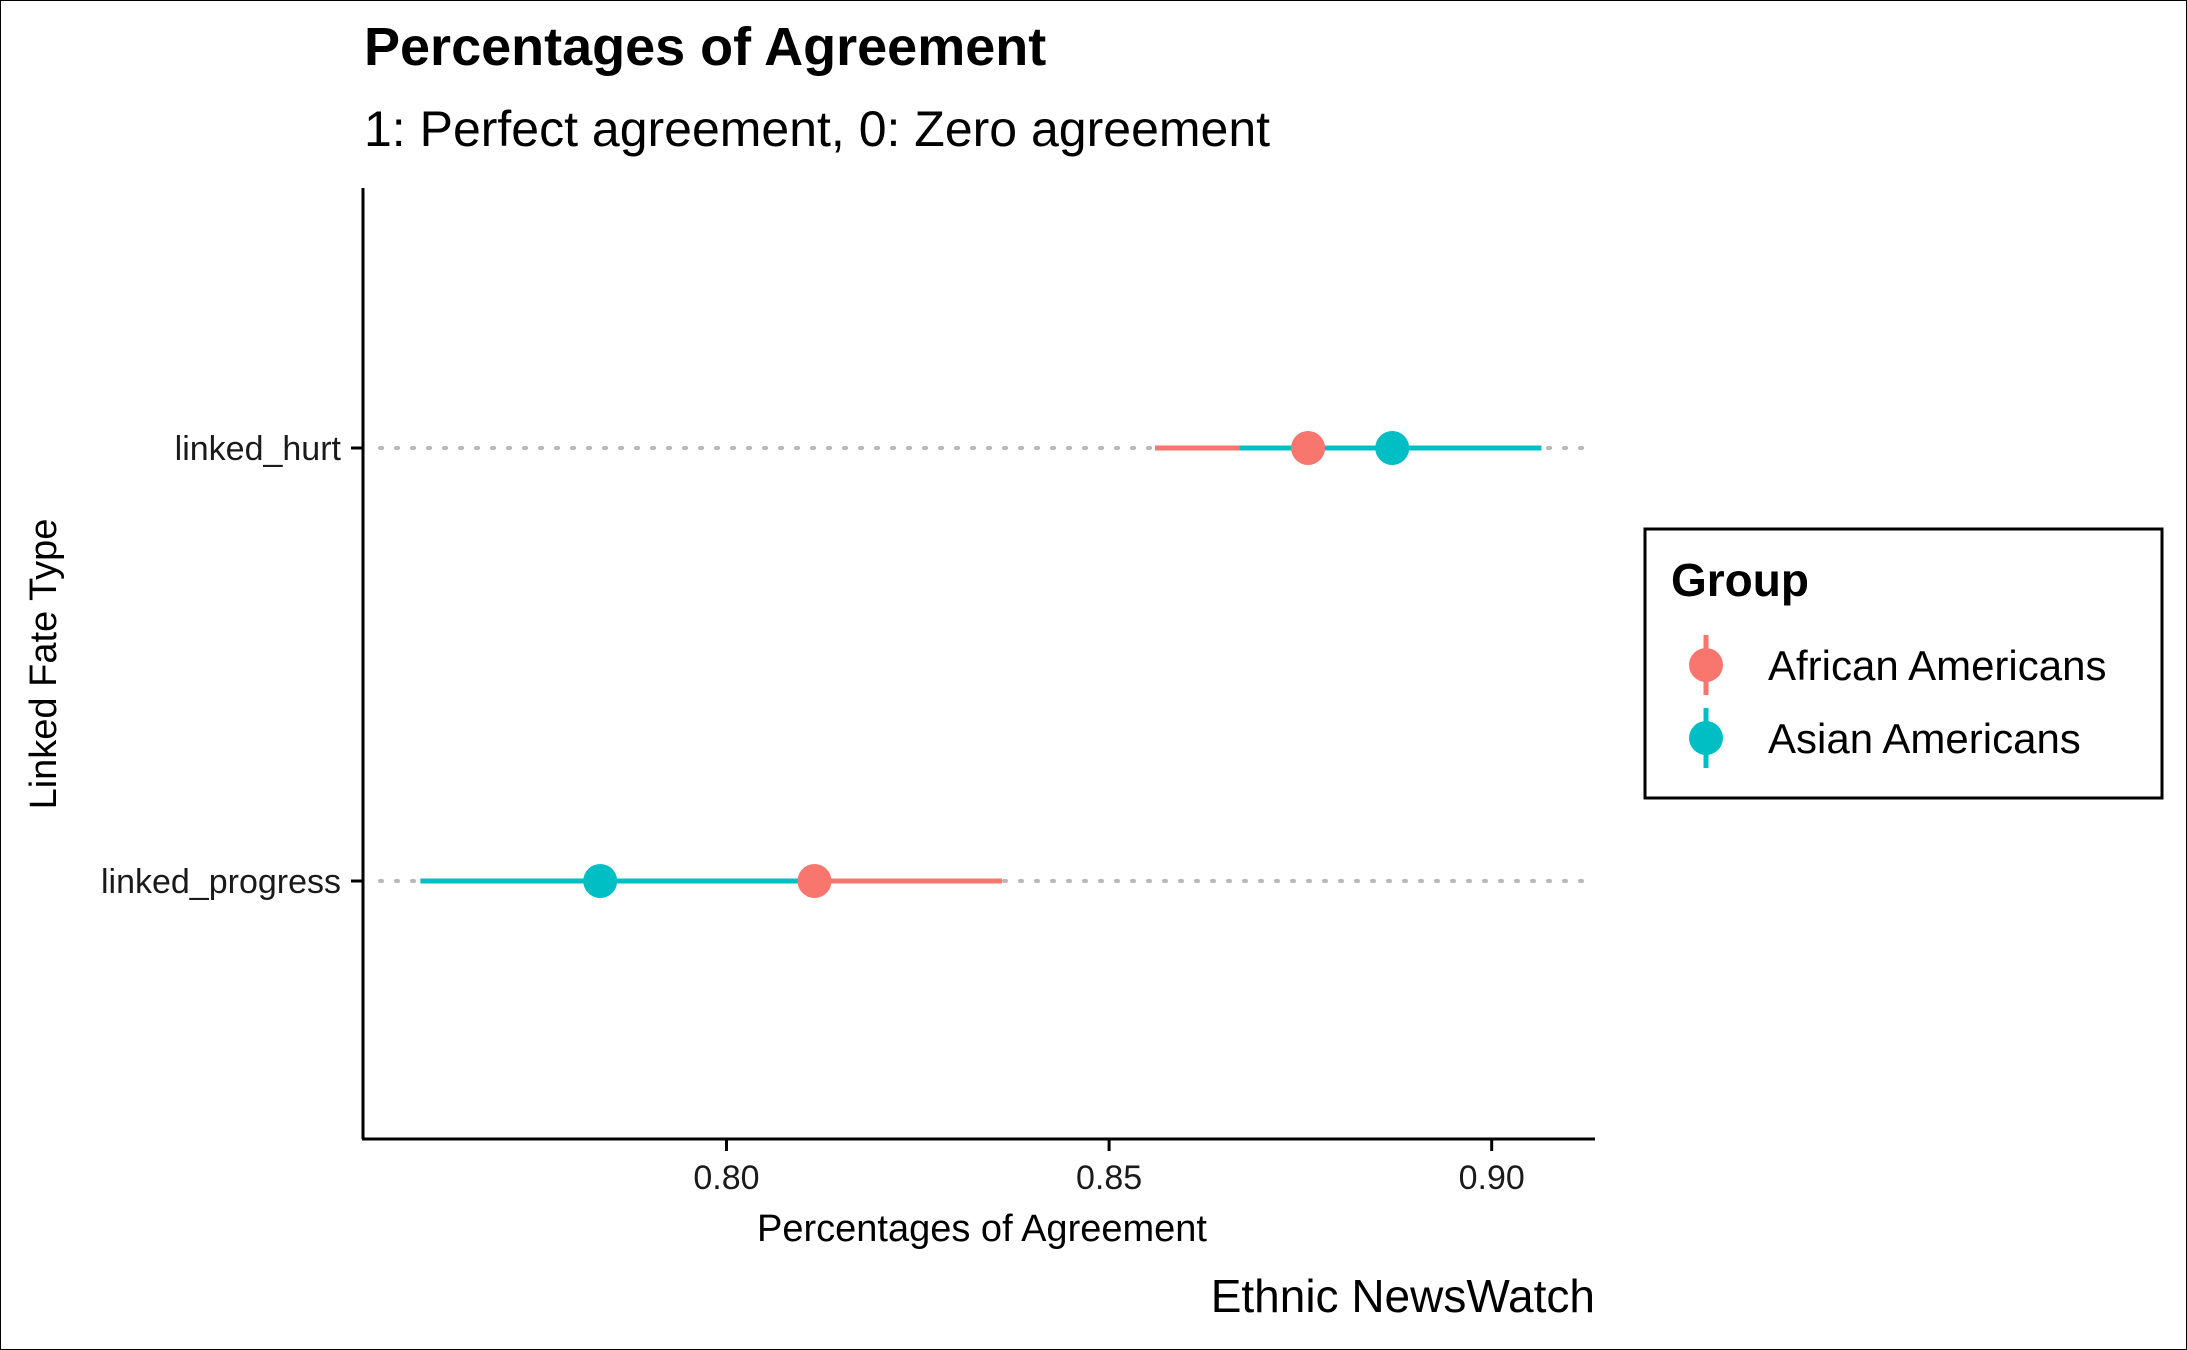 Image resolution: width=2187 pixels, height=1350 pixels. I want to click on chart-title: Percentages of Agreement, so click(705, 47).